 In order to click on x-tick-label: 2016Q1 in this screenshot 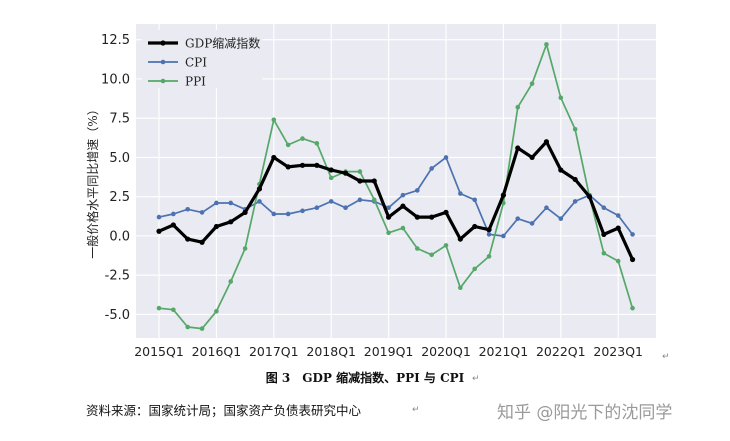, I will do `click(217, 351)`.